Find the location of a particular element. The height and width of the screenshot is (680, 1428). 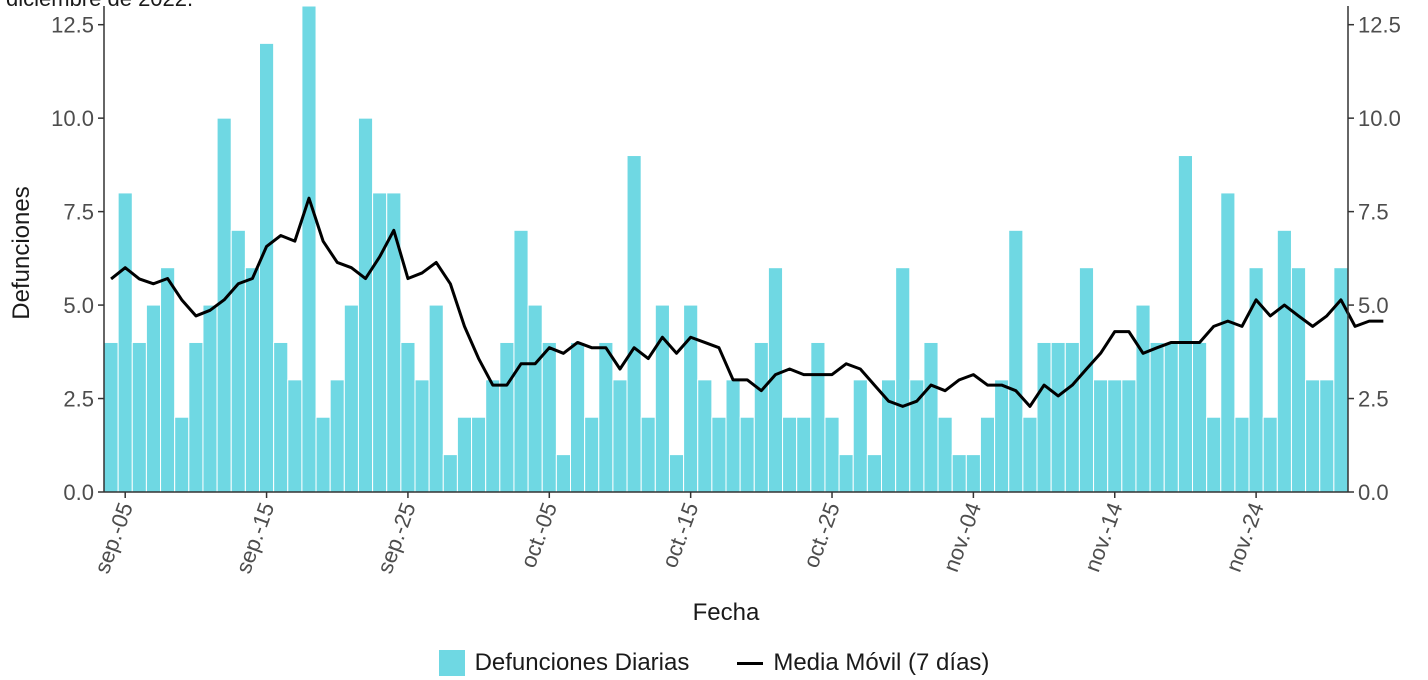

y-tick-label-right: 2.5 is located at coordinates (1373, 399).